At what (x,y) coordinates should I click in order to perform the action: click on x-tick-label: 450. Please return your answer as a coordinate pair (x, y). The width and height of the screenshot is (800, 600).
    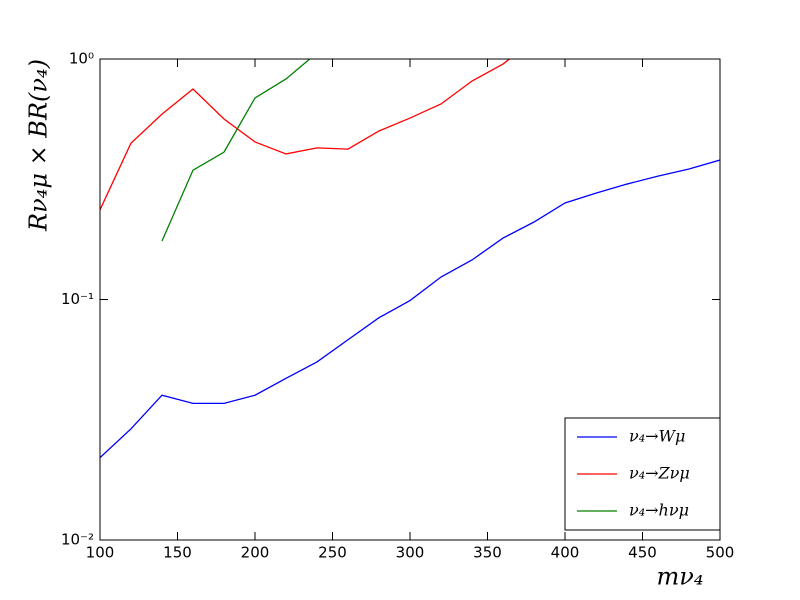
    Looking at the image, I should click on (642, 553).